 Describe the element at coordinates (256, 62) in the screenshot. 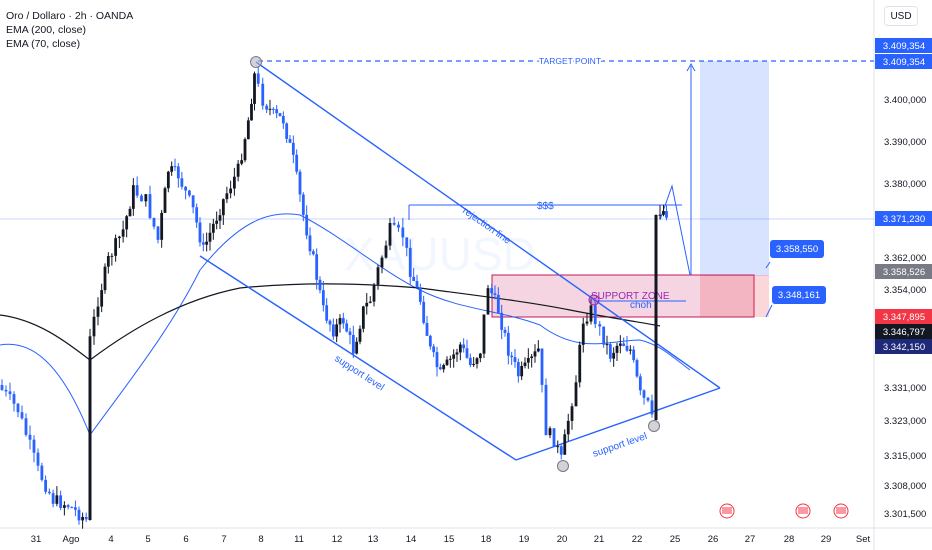

I see `pivot-high-marker` at that location.